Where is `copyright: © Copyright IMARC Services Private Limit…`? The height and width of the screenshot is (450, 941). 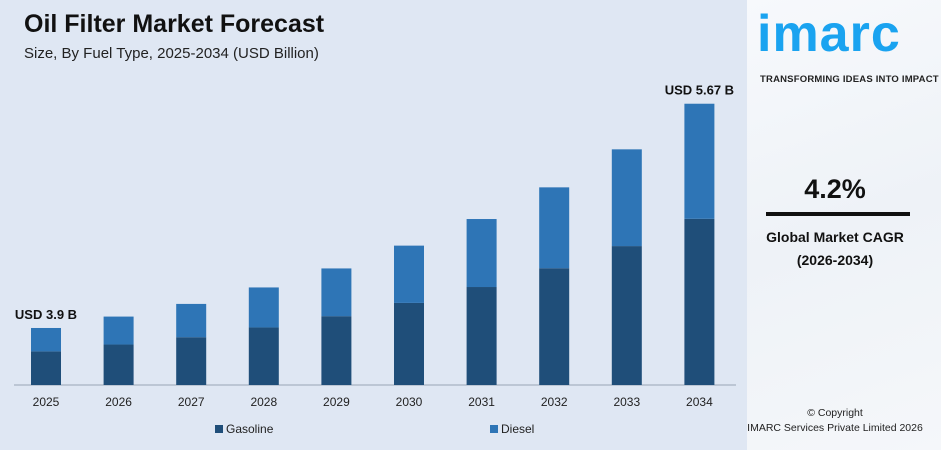
copyright: © Copyright IMARC Services Private Limit… is located at coordinates (835, 421).